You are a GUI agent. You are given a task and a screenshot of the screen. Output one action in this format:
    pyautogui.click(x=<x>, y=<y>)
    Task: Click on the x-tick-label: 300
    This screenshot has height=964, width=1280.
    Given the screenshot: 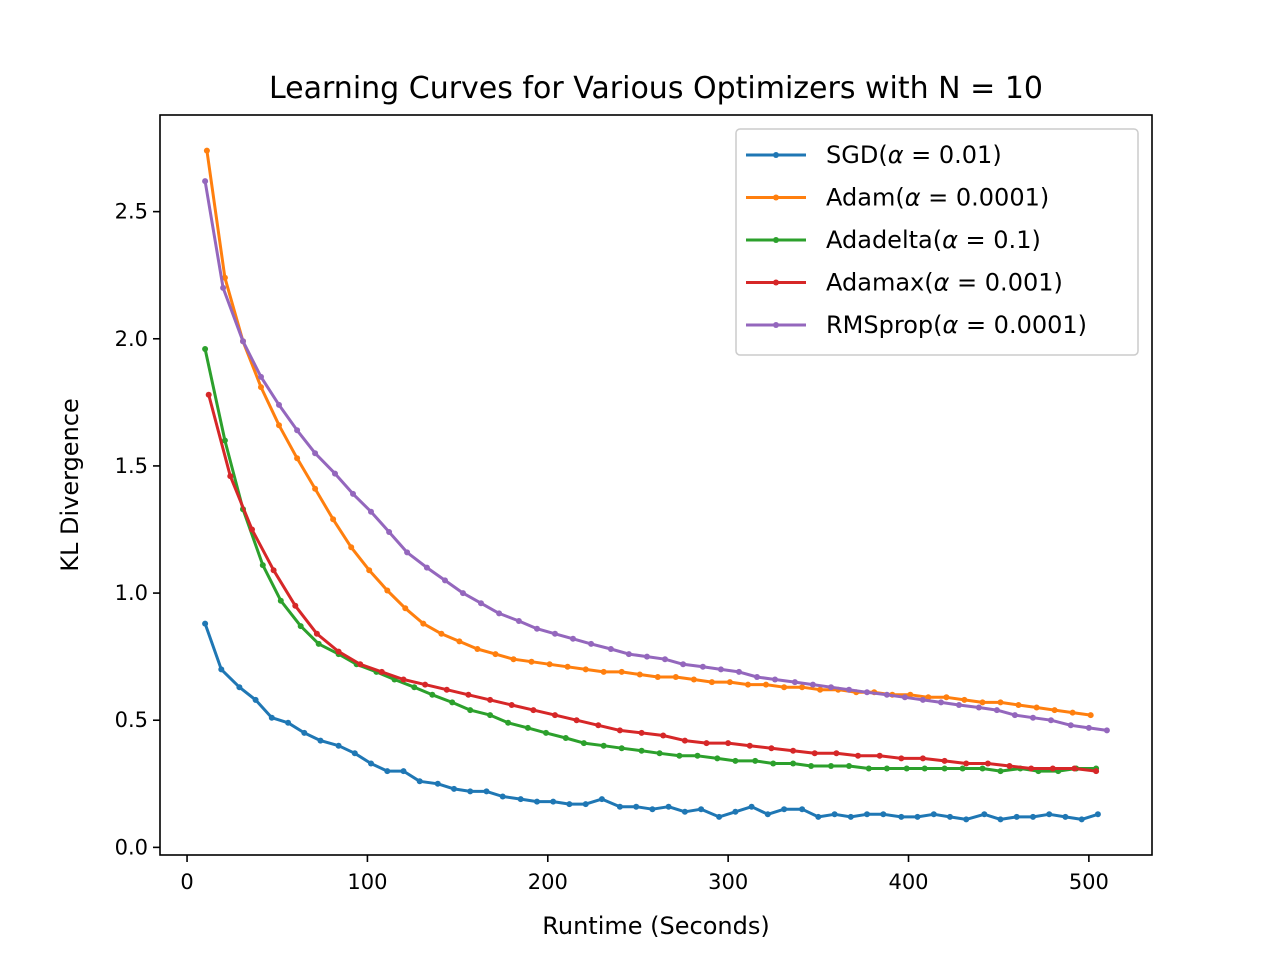 What is the action you would take?
    pyautogui.click(x=728, y=882)
    